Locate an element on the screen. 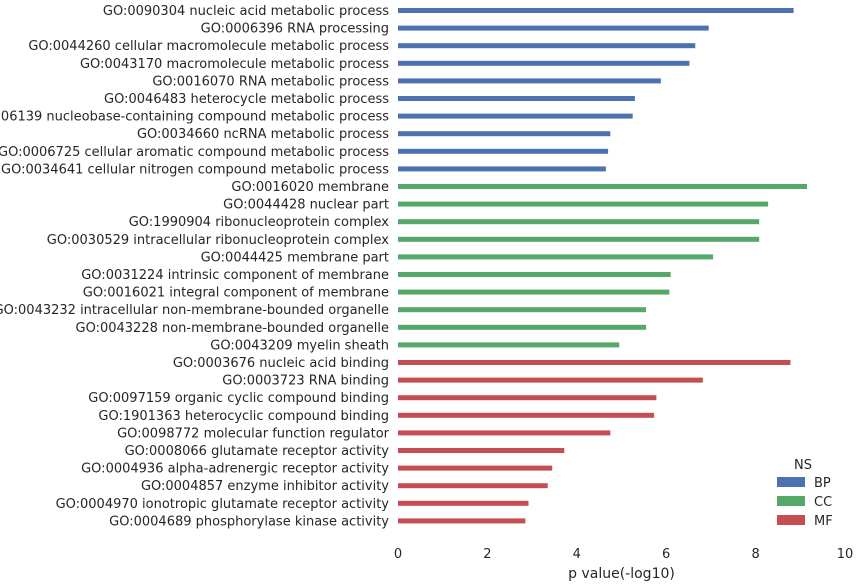  category-label: GO:0016070 RNA metabolic process is located at coordinates (270, 81).